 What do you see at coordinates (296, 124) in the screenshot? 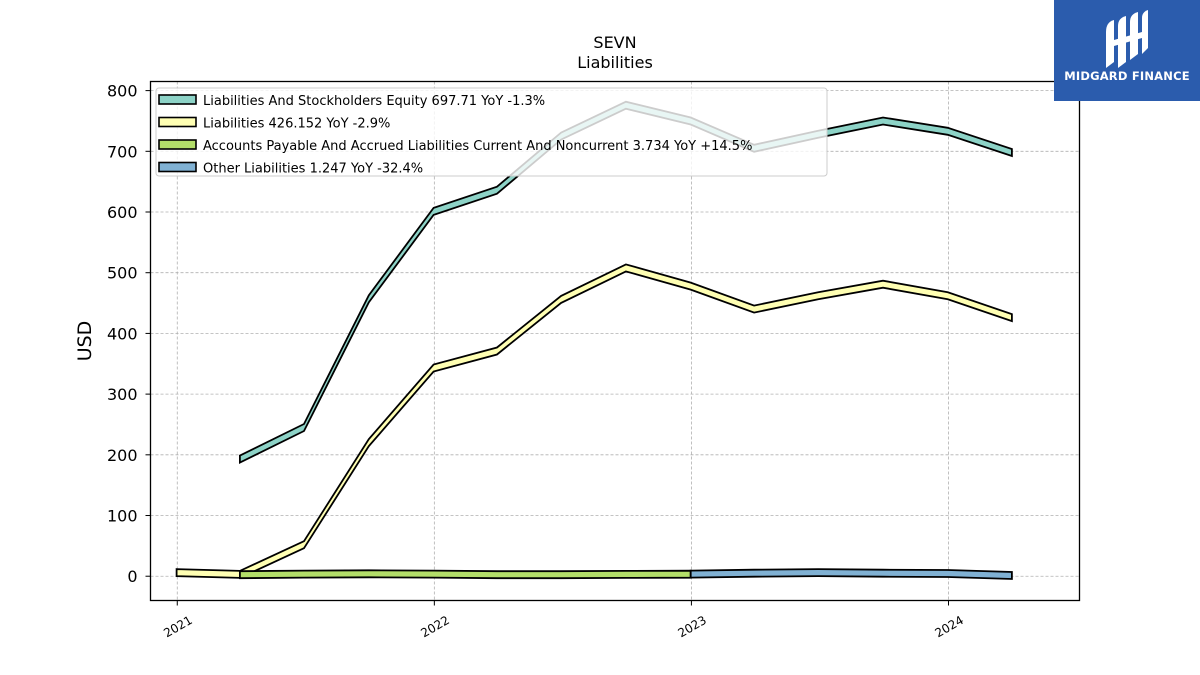
I see `legend-entry: Liabilities 426.152 YoY -2.9%` at bounding box center [296, 124].